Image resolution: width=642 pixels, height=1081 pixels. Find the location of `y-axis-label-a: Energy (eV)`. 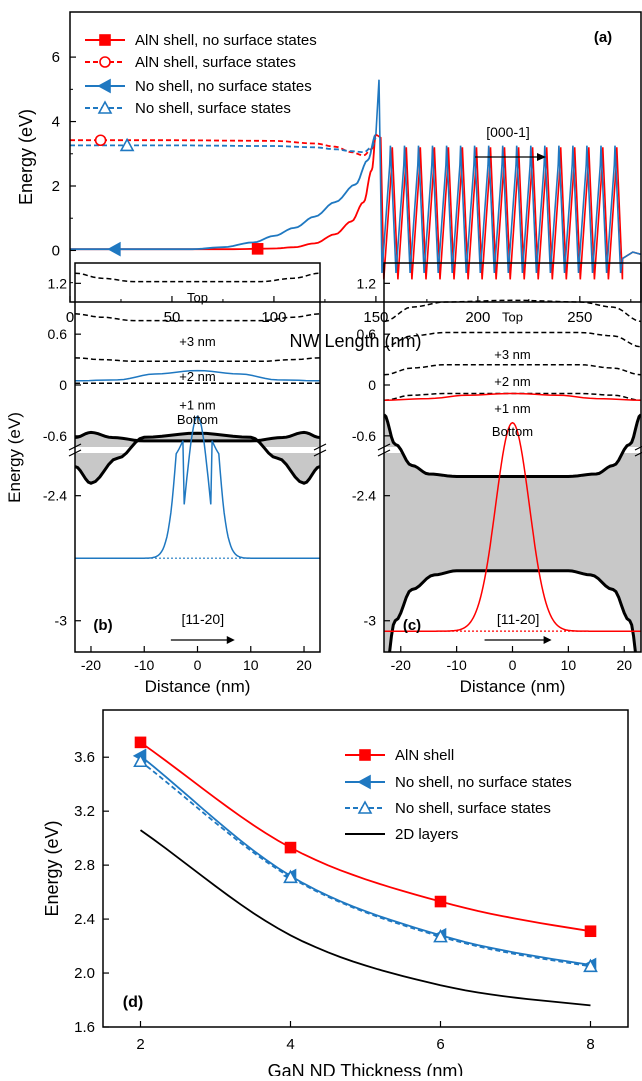

y-axis-label-a: Energy (eV) is located at coordinates (26, 157).